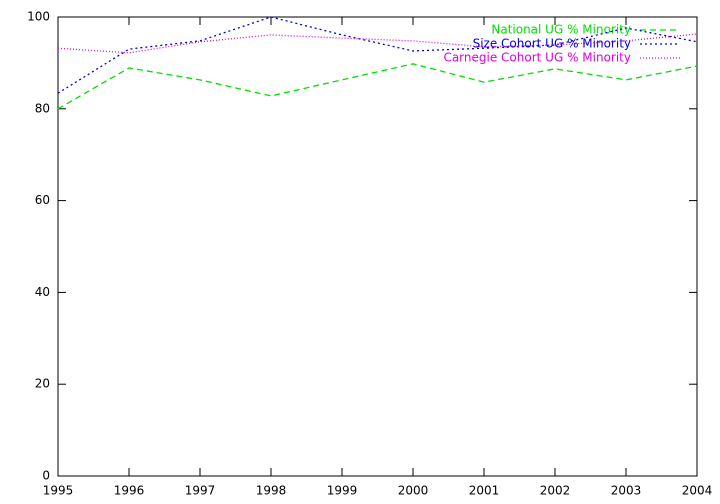 The width and height of the screenshot is (720, 504). Describe the element at coordinates (200, 491) in the screenshot. I see `x-tick-label: 1997` at that location.